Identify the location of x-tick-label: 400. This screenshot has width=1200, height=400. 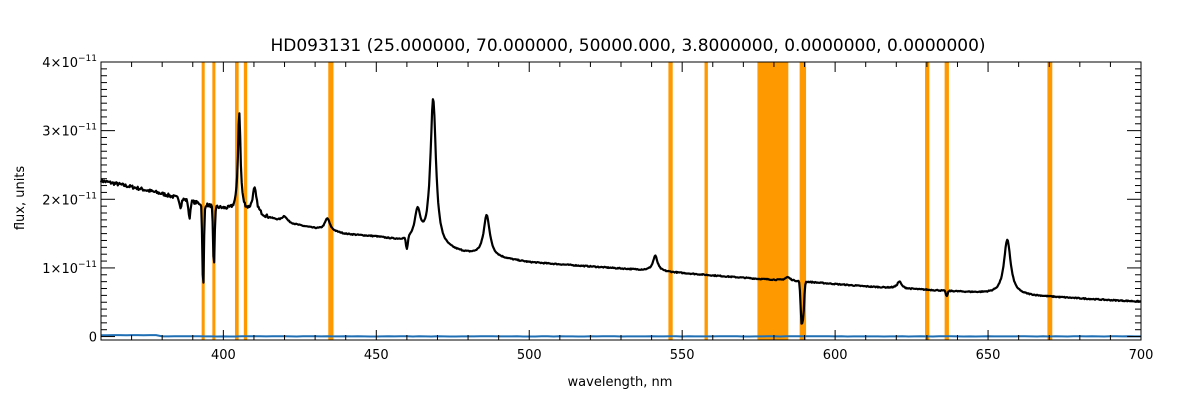
(223, 355).